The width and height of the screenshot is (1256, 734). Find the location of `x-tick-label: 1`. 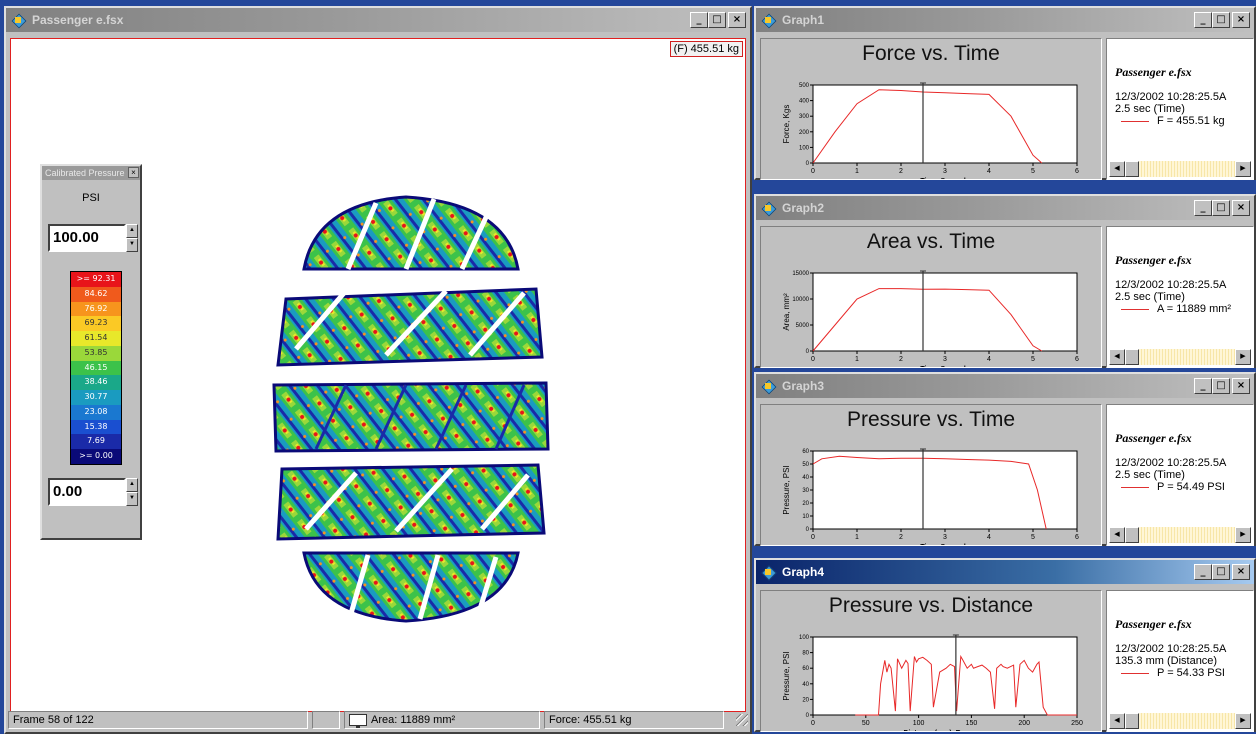

x-tick-label: 1 is located at coordinates (857, 537).